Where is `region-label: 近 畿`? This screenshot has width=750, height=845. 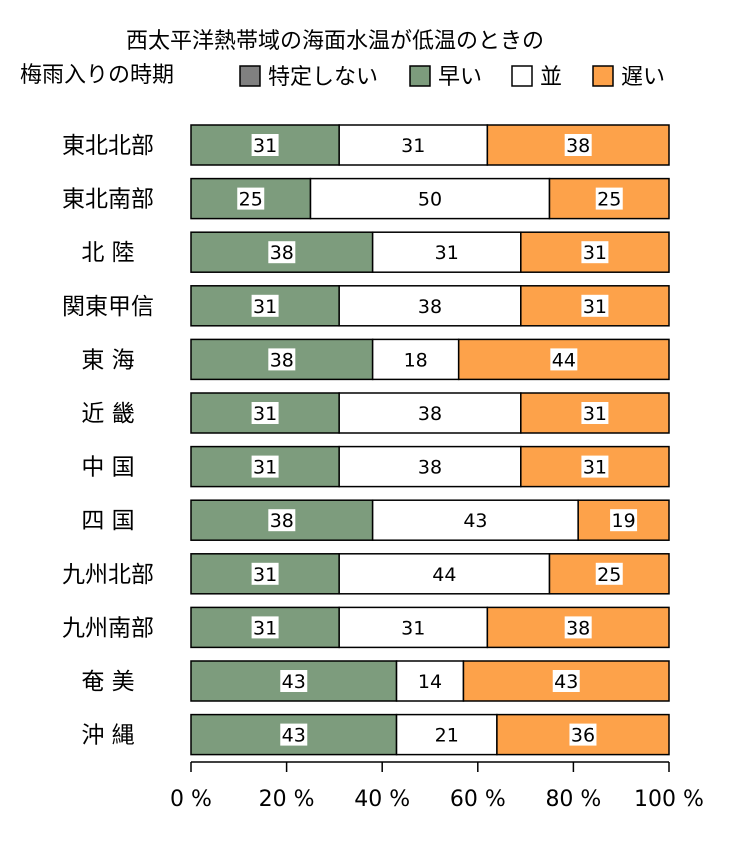
region-label: 近 畿 is located at coordinates (107, 414).